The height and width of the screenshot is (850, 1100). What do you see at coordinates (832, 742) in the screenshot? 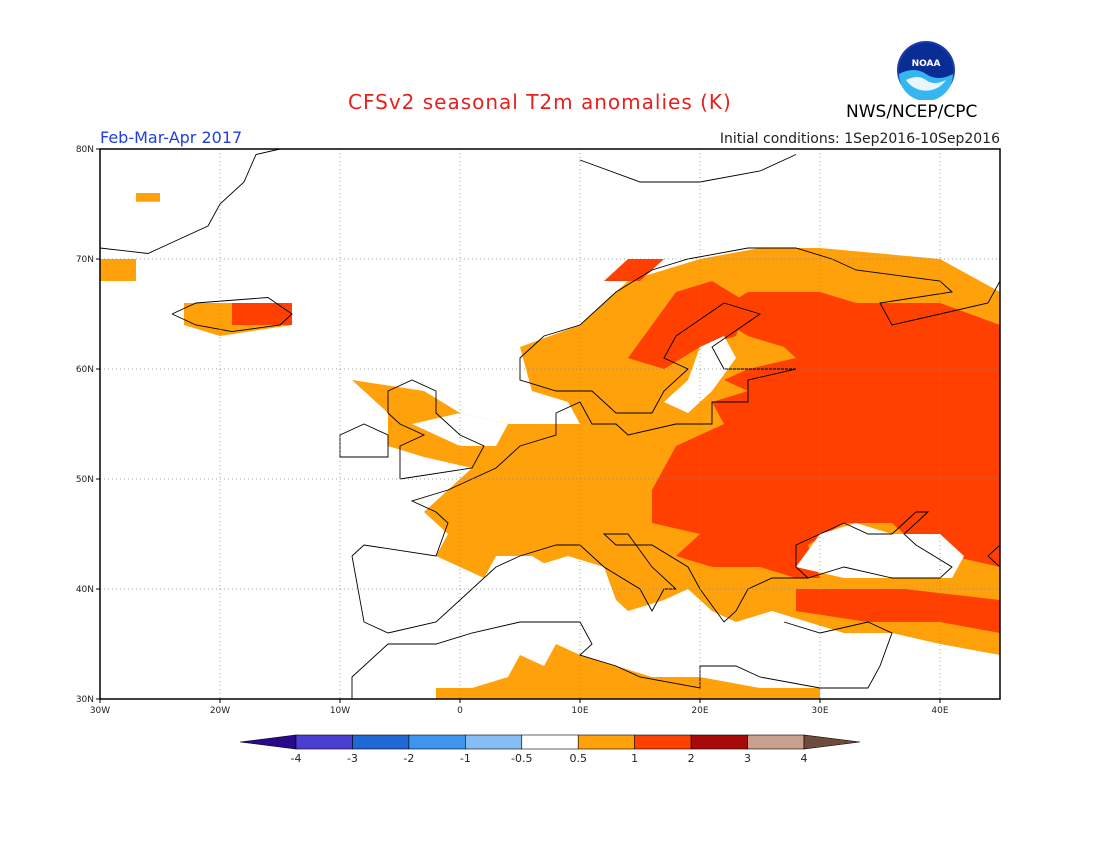
I see `colorbar-max-arrow` at bounding box center [832, 742].